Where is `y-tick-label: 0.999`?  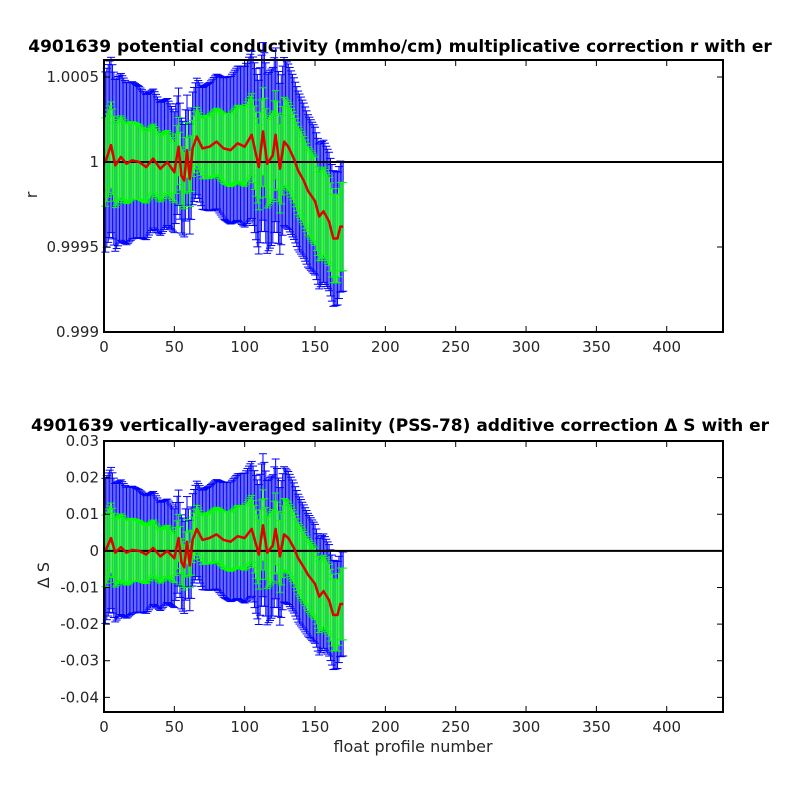 y-tick-label: 0.999 is located at coordinates (77, 332).